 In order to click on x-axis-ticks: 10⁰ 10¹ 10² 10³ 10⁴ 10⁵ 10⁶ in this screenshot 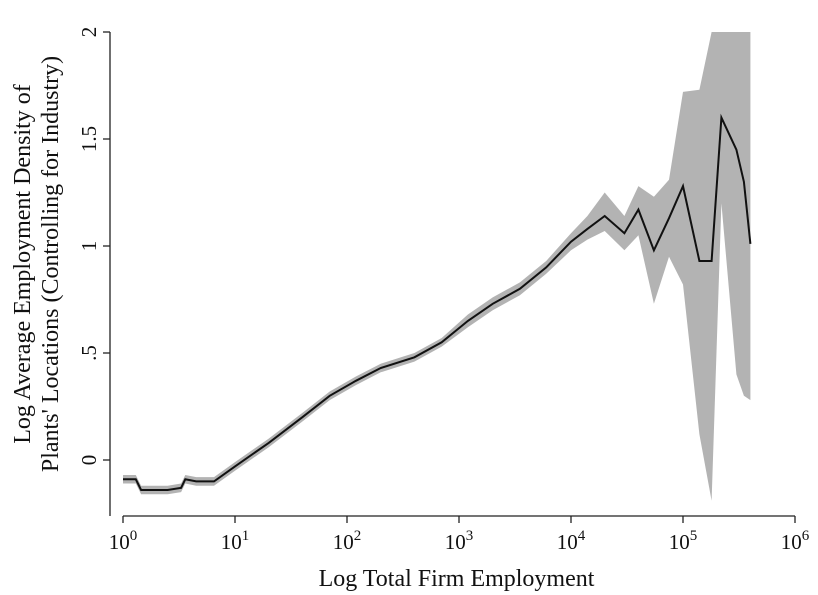, I will do `click(459, 535)`.